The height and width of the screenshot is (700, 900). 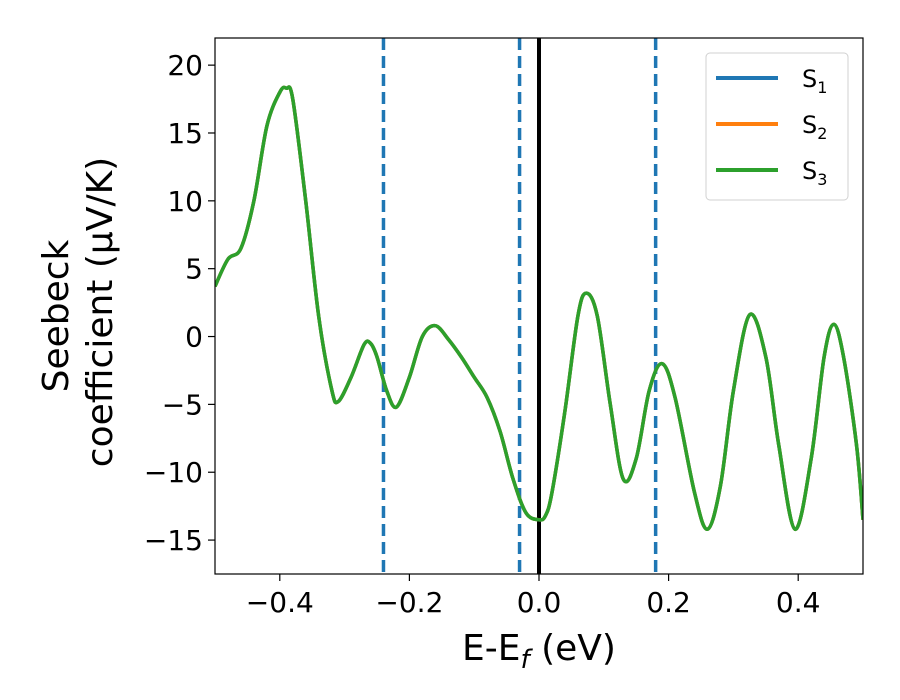 I want to click on x-axis-label-unit: (eV), so click(x=573, y=648).